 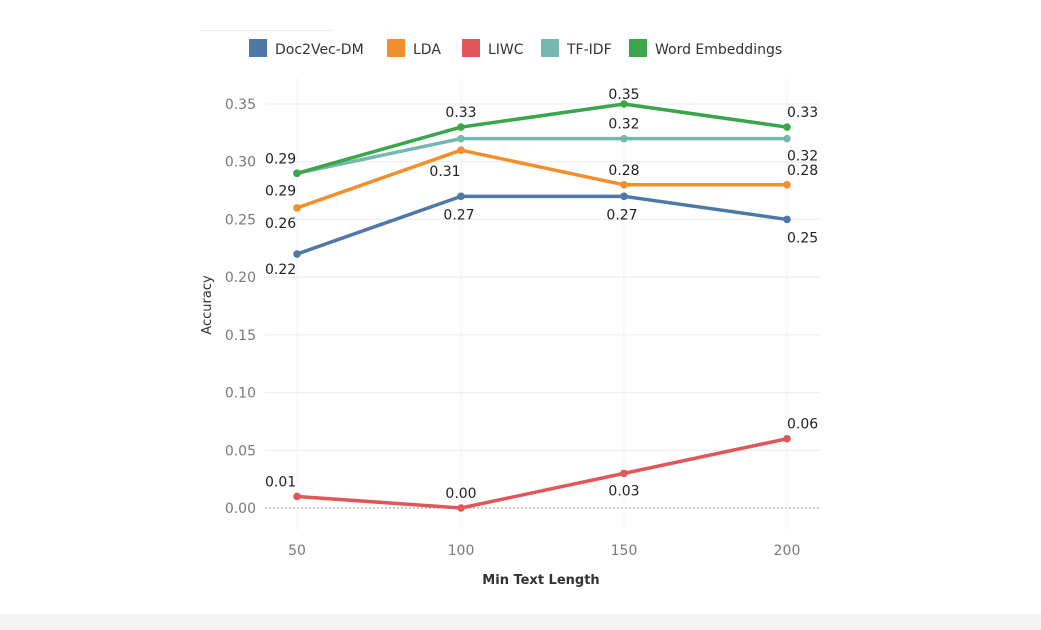 What do you see at coordinates (444, 172) in the screenshot?
I see `data-label: 0.31` at bounding box center [444, 172].